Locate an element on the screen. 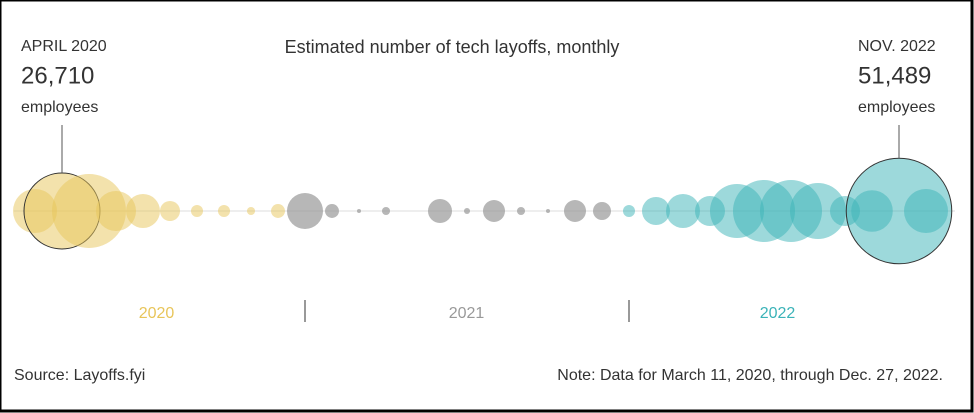  annotation-title: APRIL 2020 is located at coordinates (64, 46).